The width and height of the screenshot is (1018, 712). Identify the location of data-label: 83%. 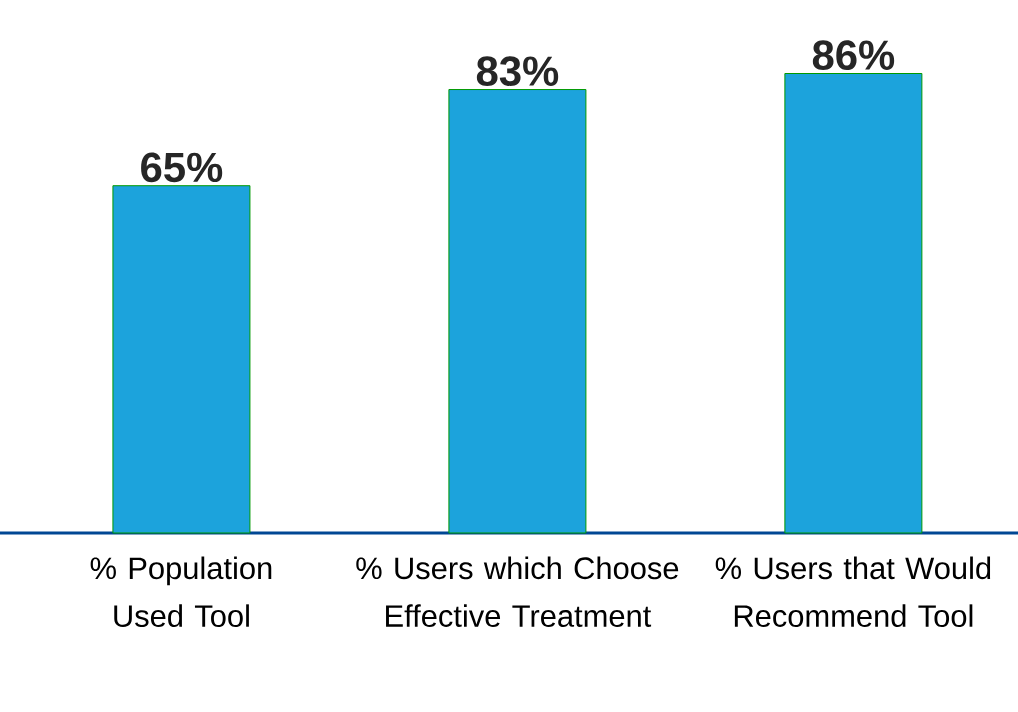
(517, 71).